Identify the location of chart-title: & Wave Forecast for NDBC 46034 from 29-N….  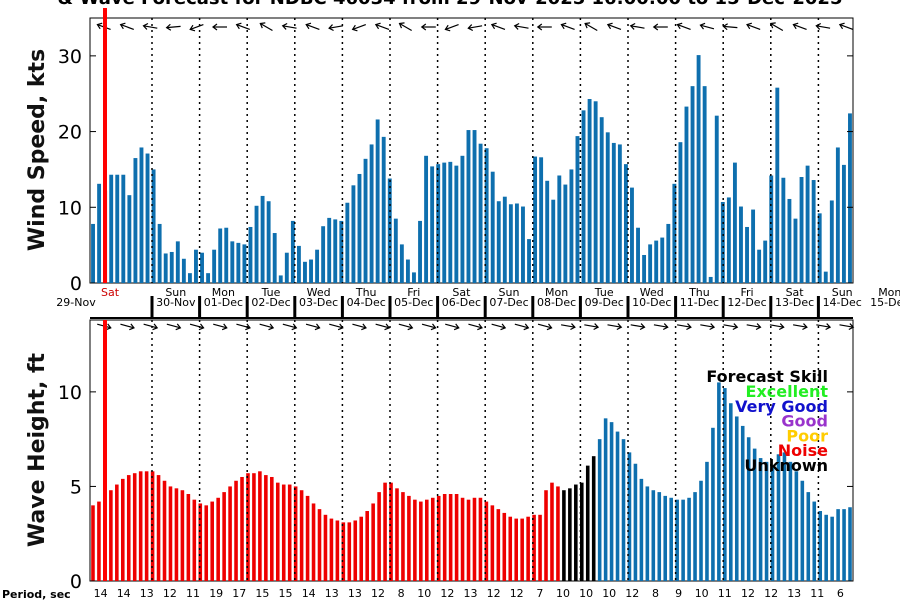
(450, 4).